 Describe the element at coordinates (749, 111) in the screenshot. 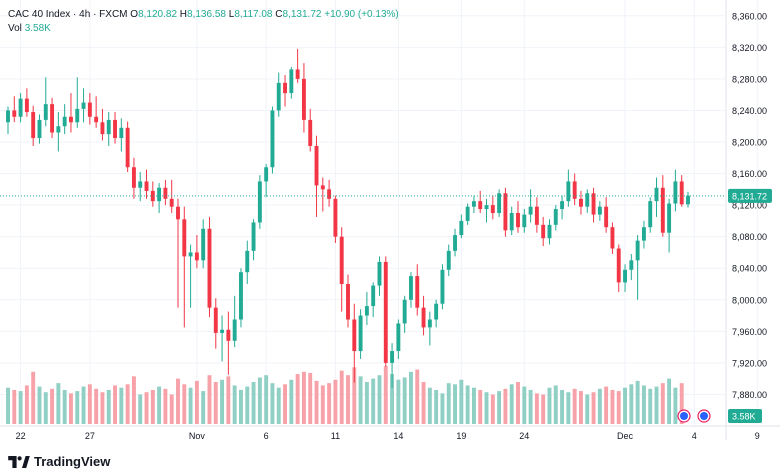

I see `price-tick-label: 8,240.00` at that location.